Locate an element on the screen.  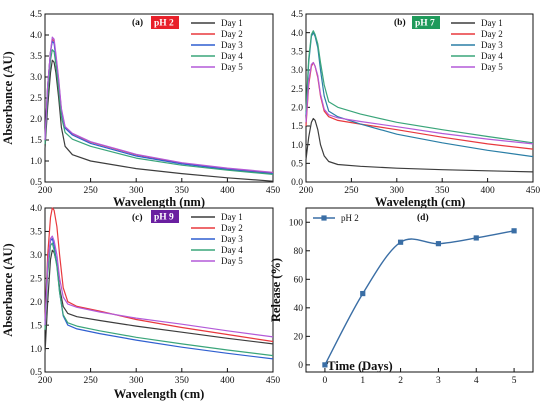
panel-d-ylabel: Release (%) is located at coordinates (276, 290).